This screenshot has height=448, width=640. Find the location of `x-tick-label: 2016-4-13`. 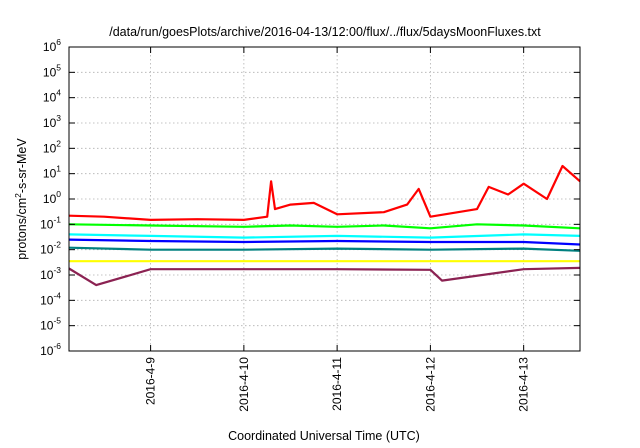

x-tick-label: 2016-4-13 is located at coordinates (524, 384).